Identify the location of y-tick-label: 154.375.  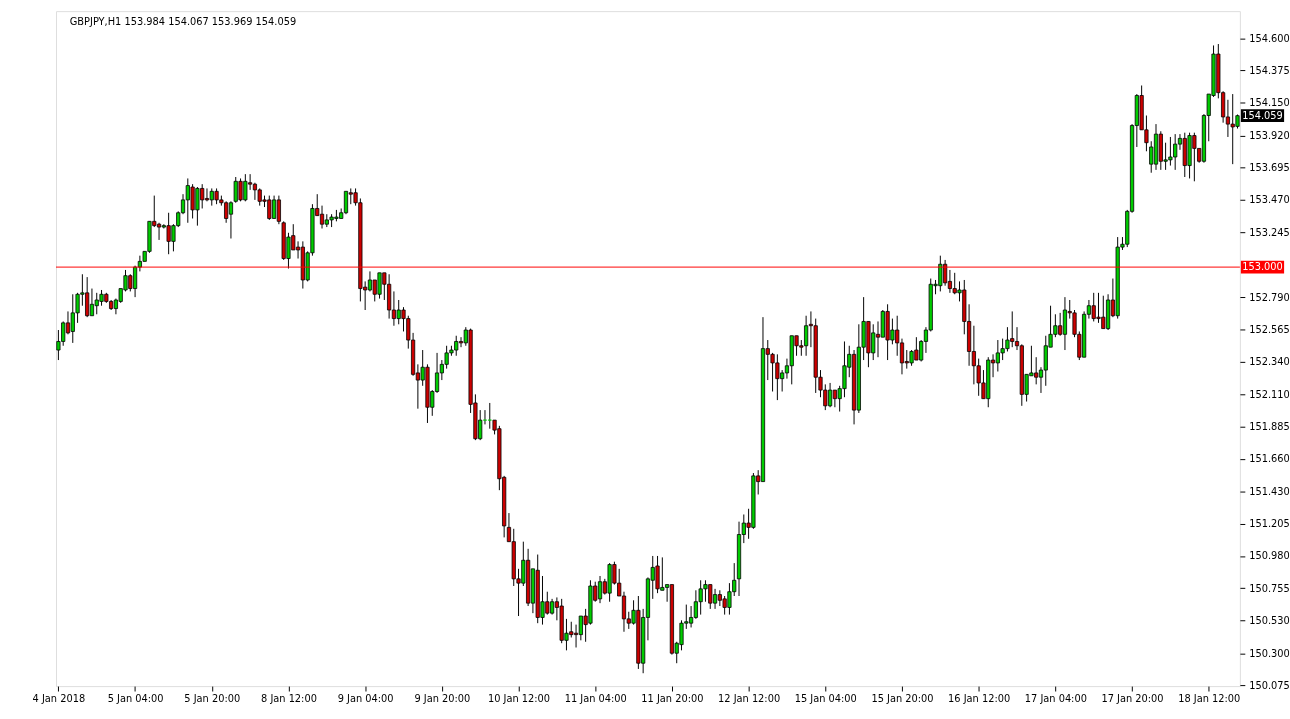
(1269, 70).